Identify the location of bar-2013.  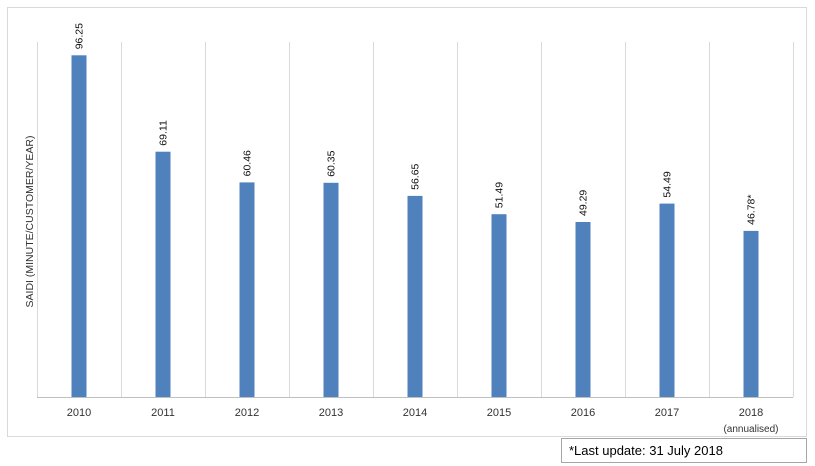
(331, 289).